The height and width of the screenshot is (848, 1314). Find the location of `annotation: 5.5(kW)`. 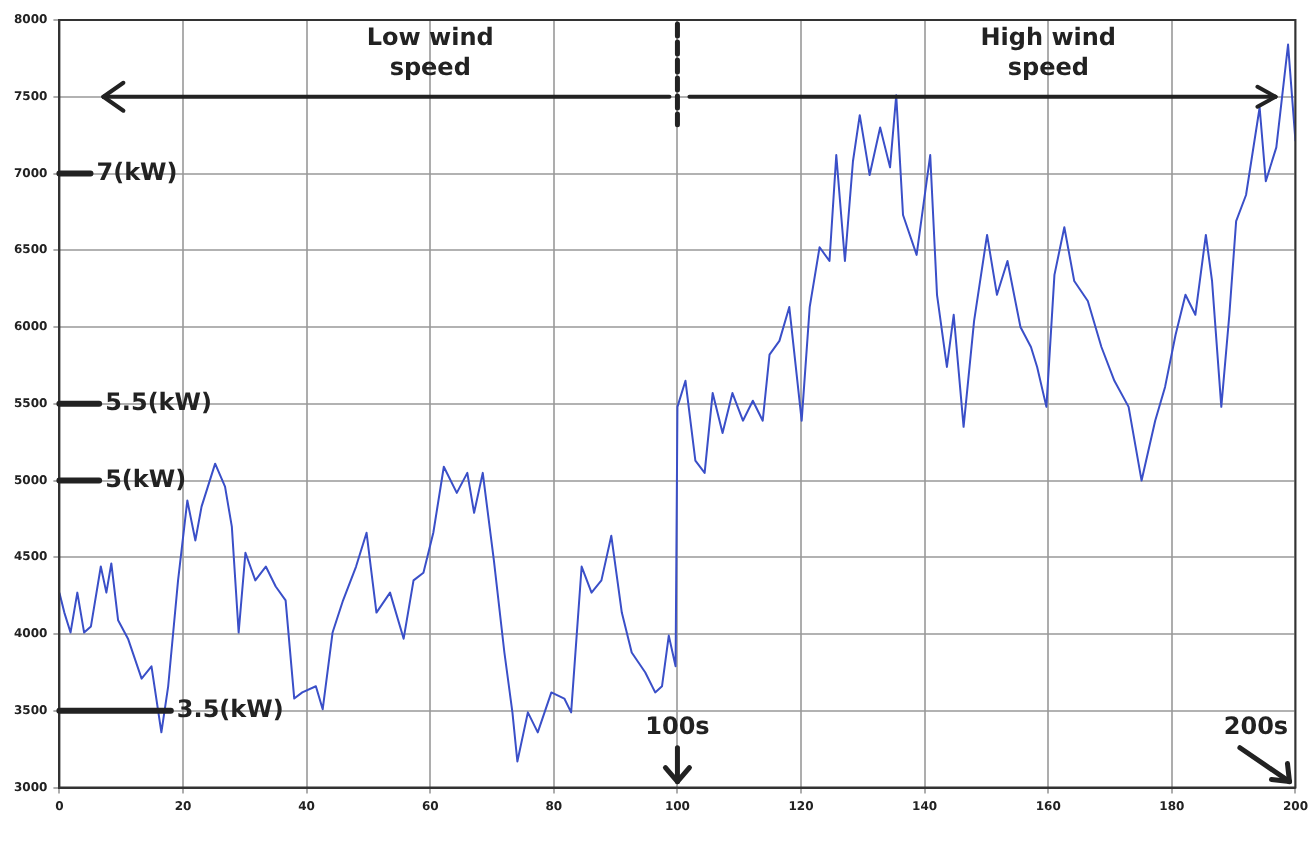

annotation: 5.5(kW) is located at coordinates (159, 402).